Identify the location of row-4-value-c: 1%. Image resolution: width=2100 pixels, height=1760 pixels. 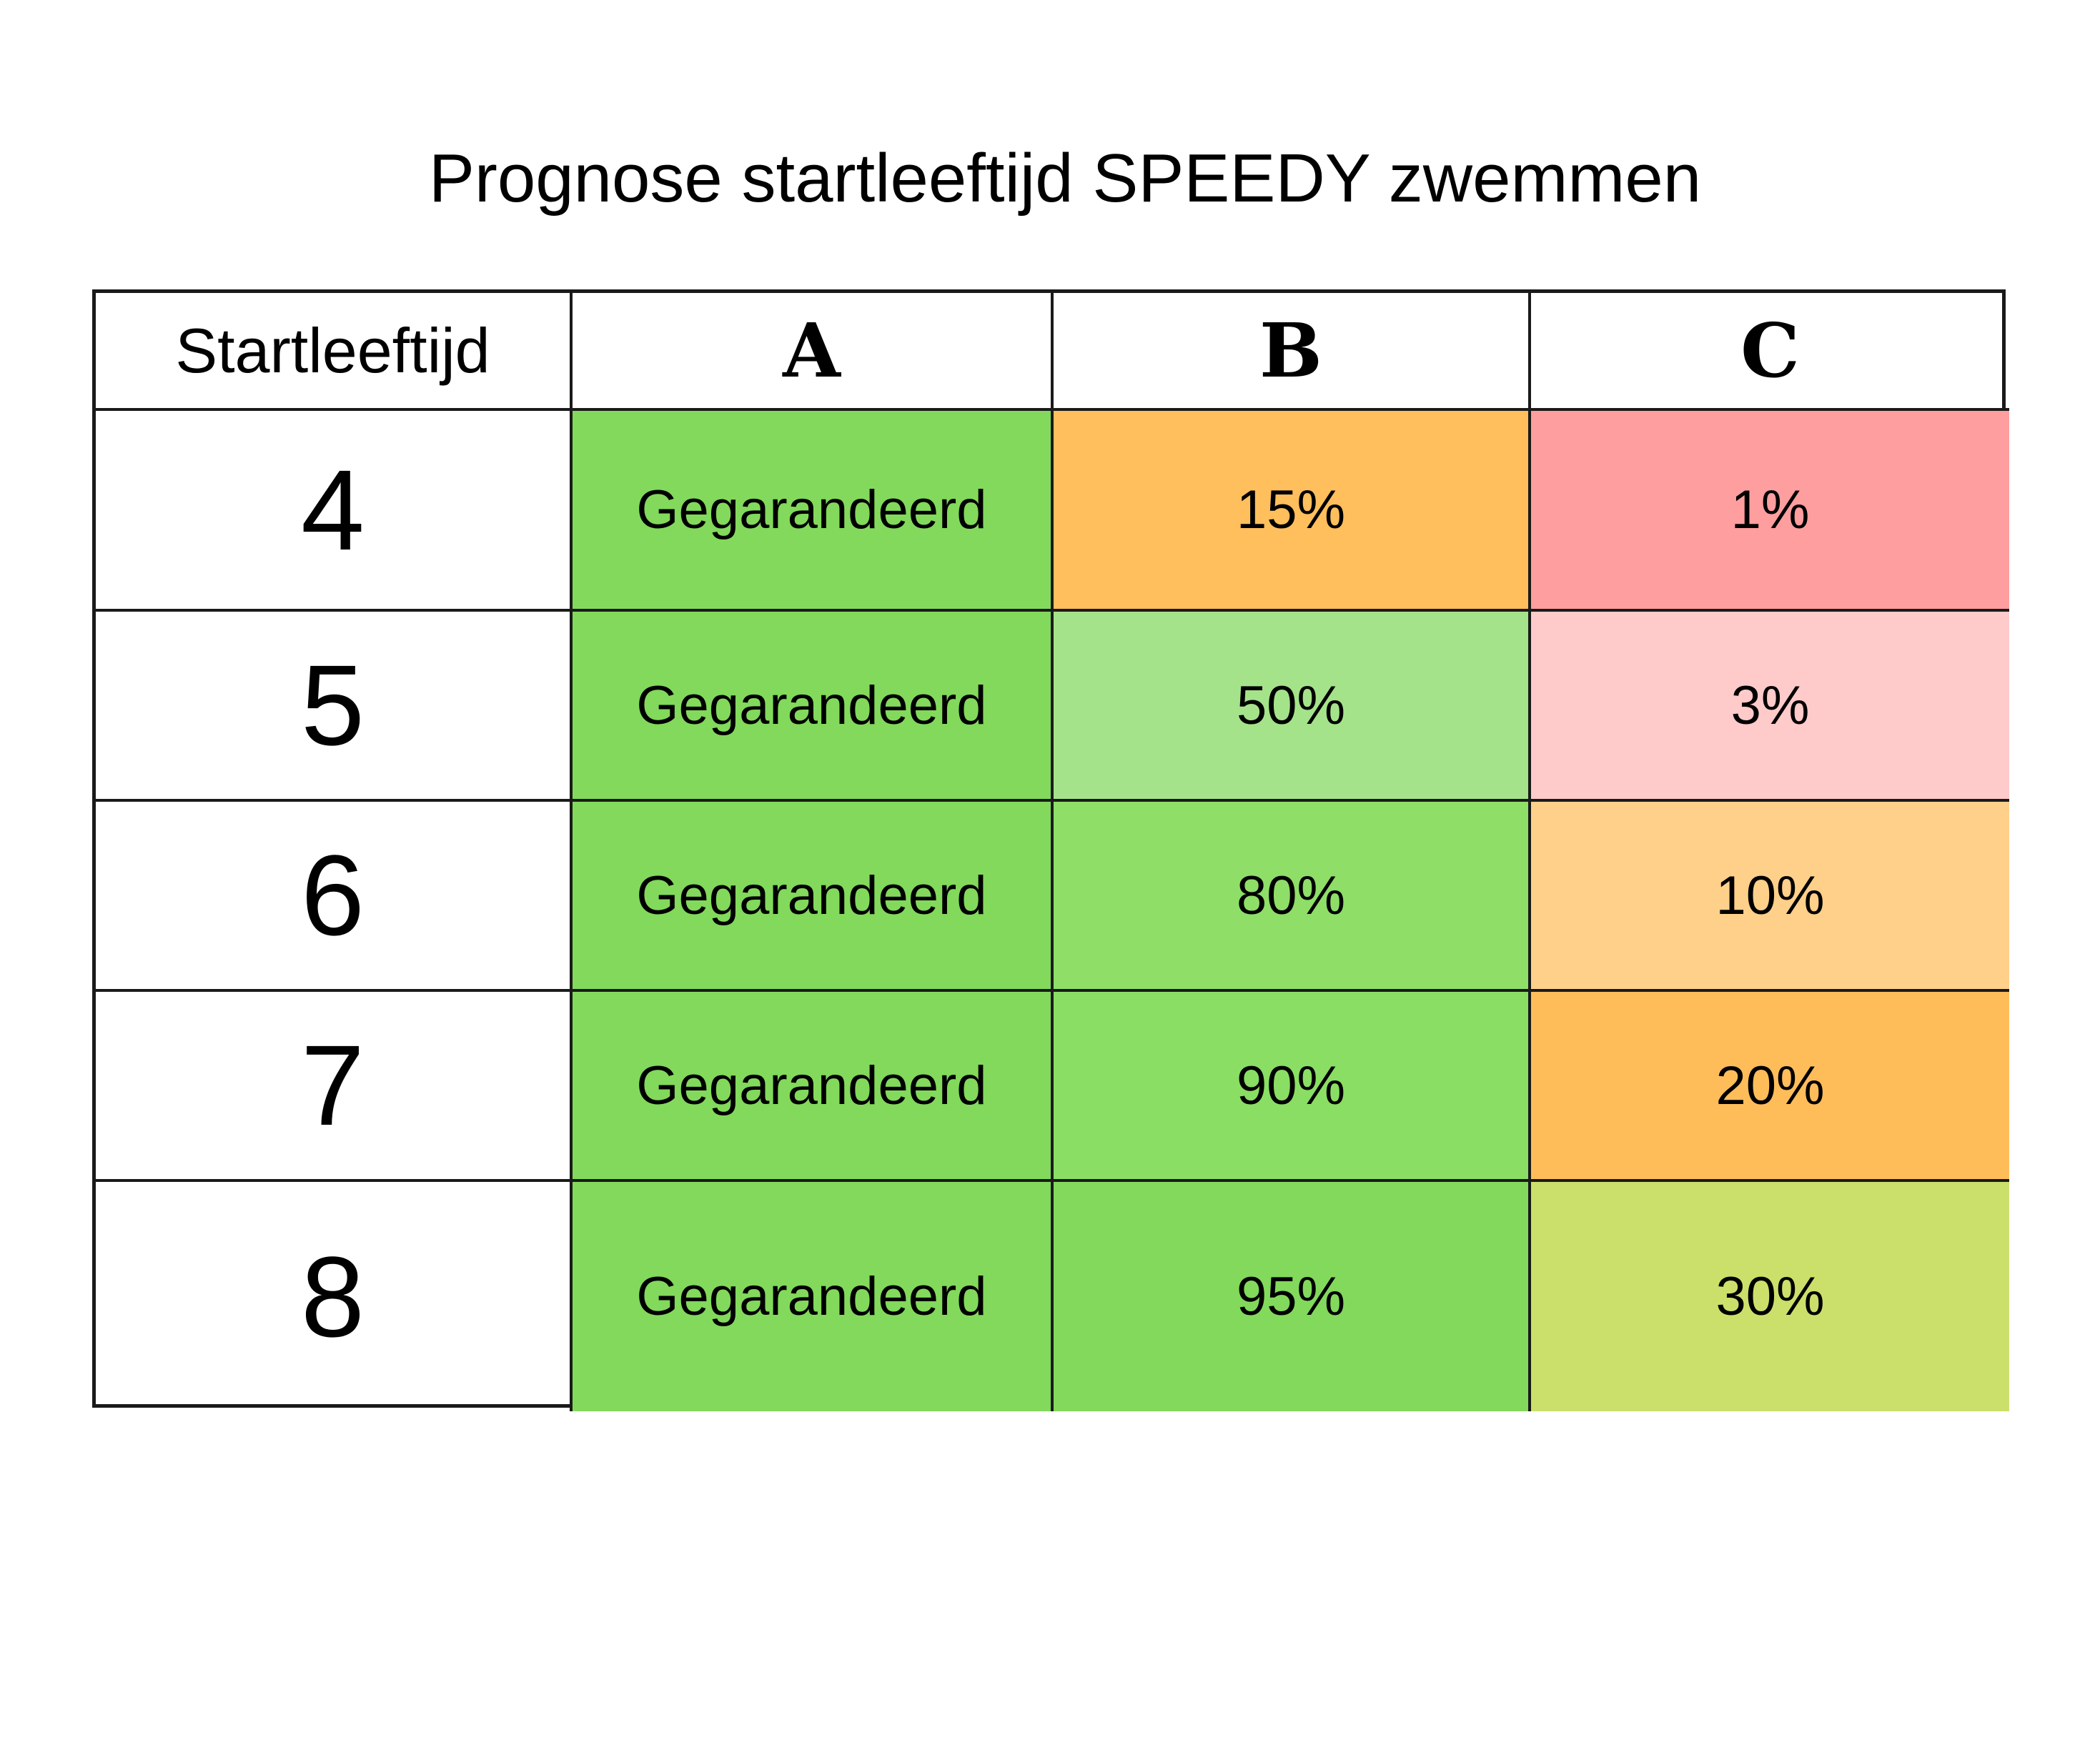
(1770, 509).